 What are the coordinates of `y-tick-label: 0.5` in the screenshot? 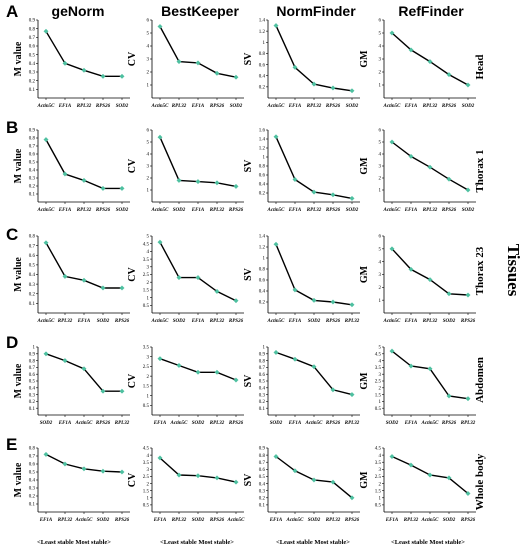 It's located at (32, 382).